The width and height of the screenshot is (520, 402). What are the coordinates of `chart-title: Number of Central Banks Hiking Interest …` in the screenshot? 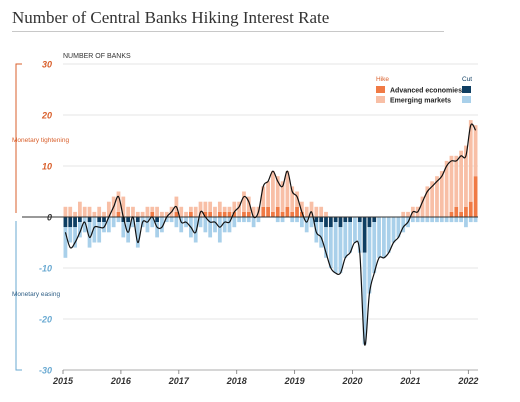 It's located at (171, 17).